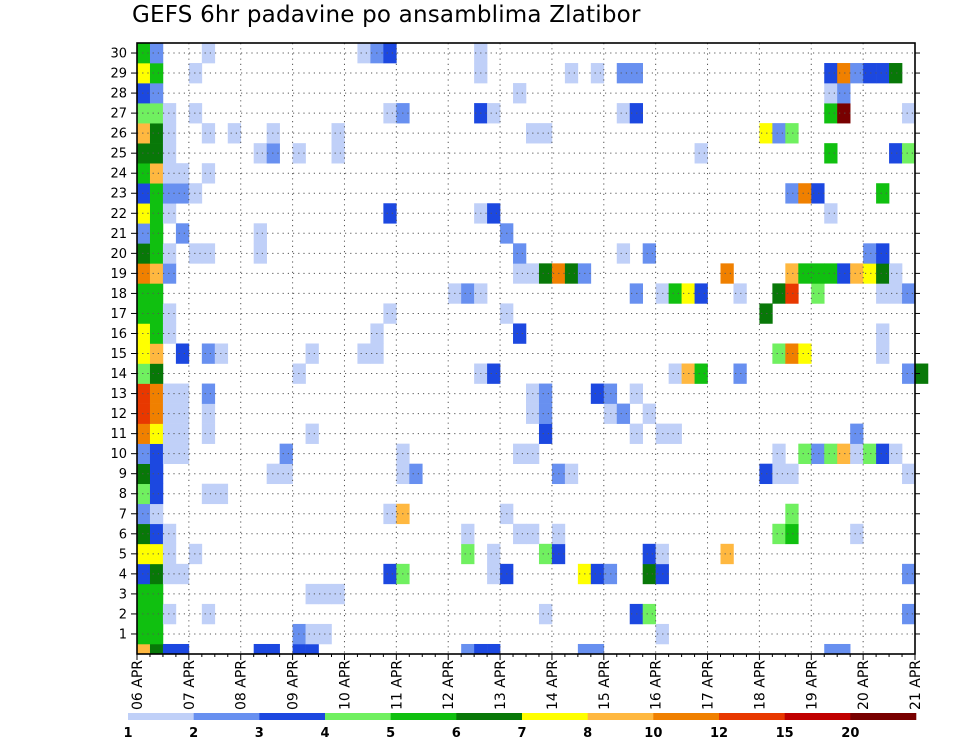 The height and width of the screenshot is (742, 960). Describe the element at coordinates (520, 727) in the screenshot. I see `color-legend: 1 2 3 4 5 6 7 8 10 12 15 20` at that location.